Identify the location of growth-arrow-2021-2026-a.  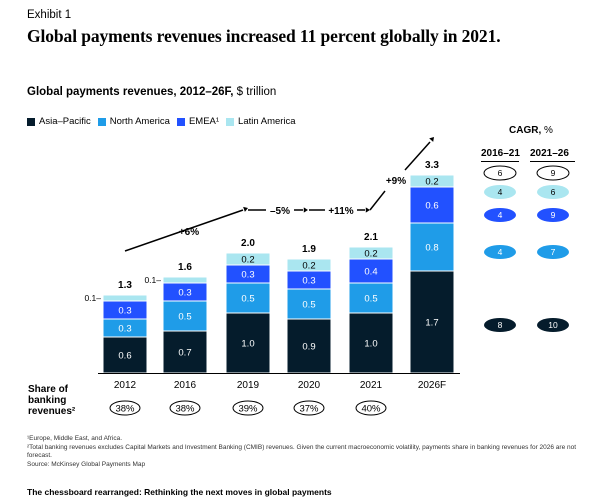
(377, 200).